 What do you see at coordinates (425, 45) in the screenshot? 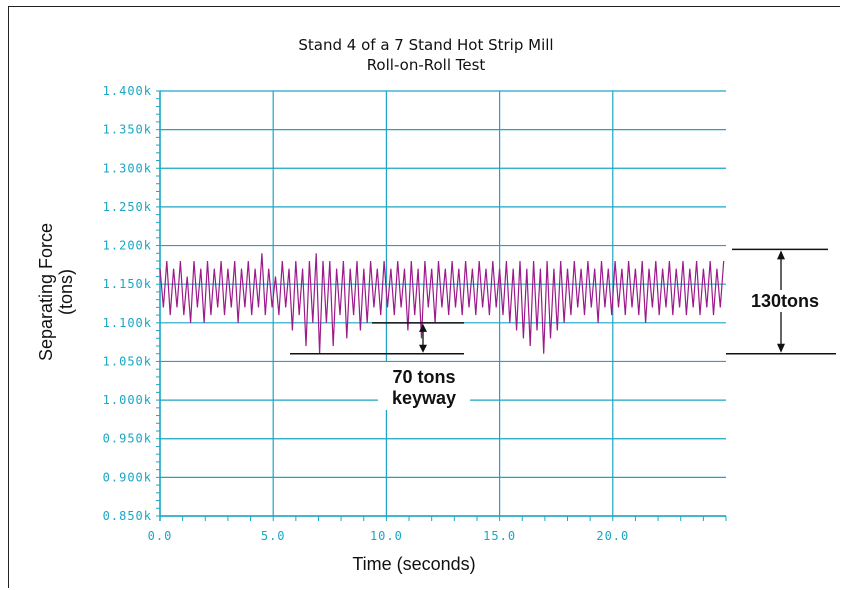
I see `chart-title: Stand 4 of a 7 Stand Hot Strip Mill` at bounding box center [425, 45].